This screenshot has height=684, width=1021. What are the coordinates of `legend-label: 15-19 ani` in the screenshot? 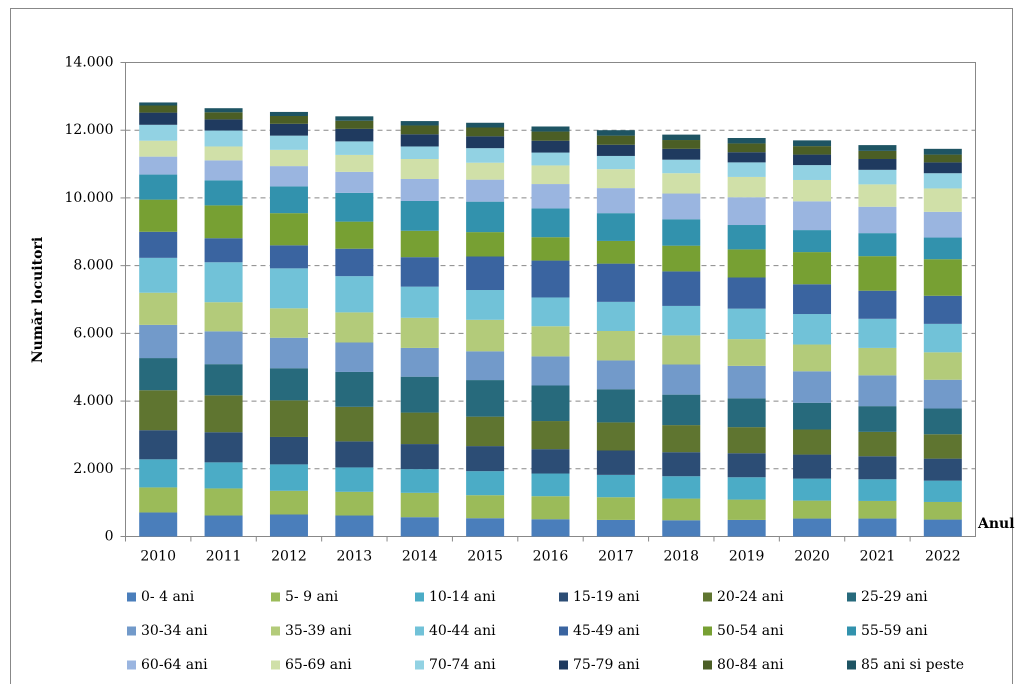 It's located at (606, 597).